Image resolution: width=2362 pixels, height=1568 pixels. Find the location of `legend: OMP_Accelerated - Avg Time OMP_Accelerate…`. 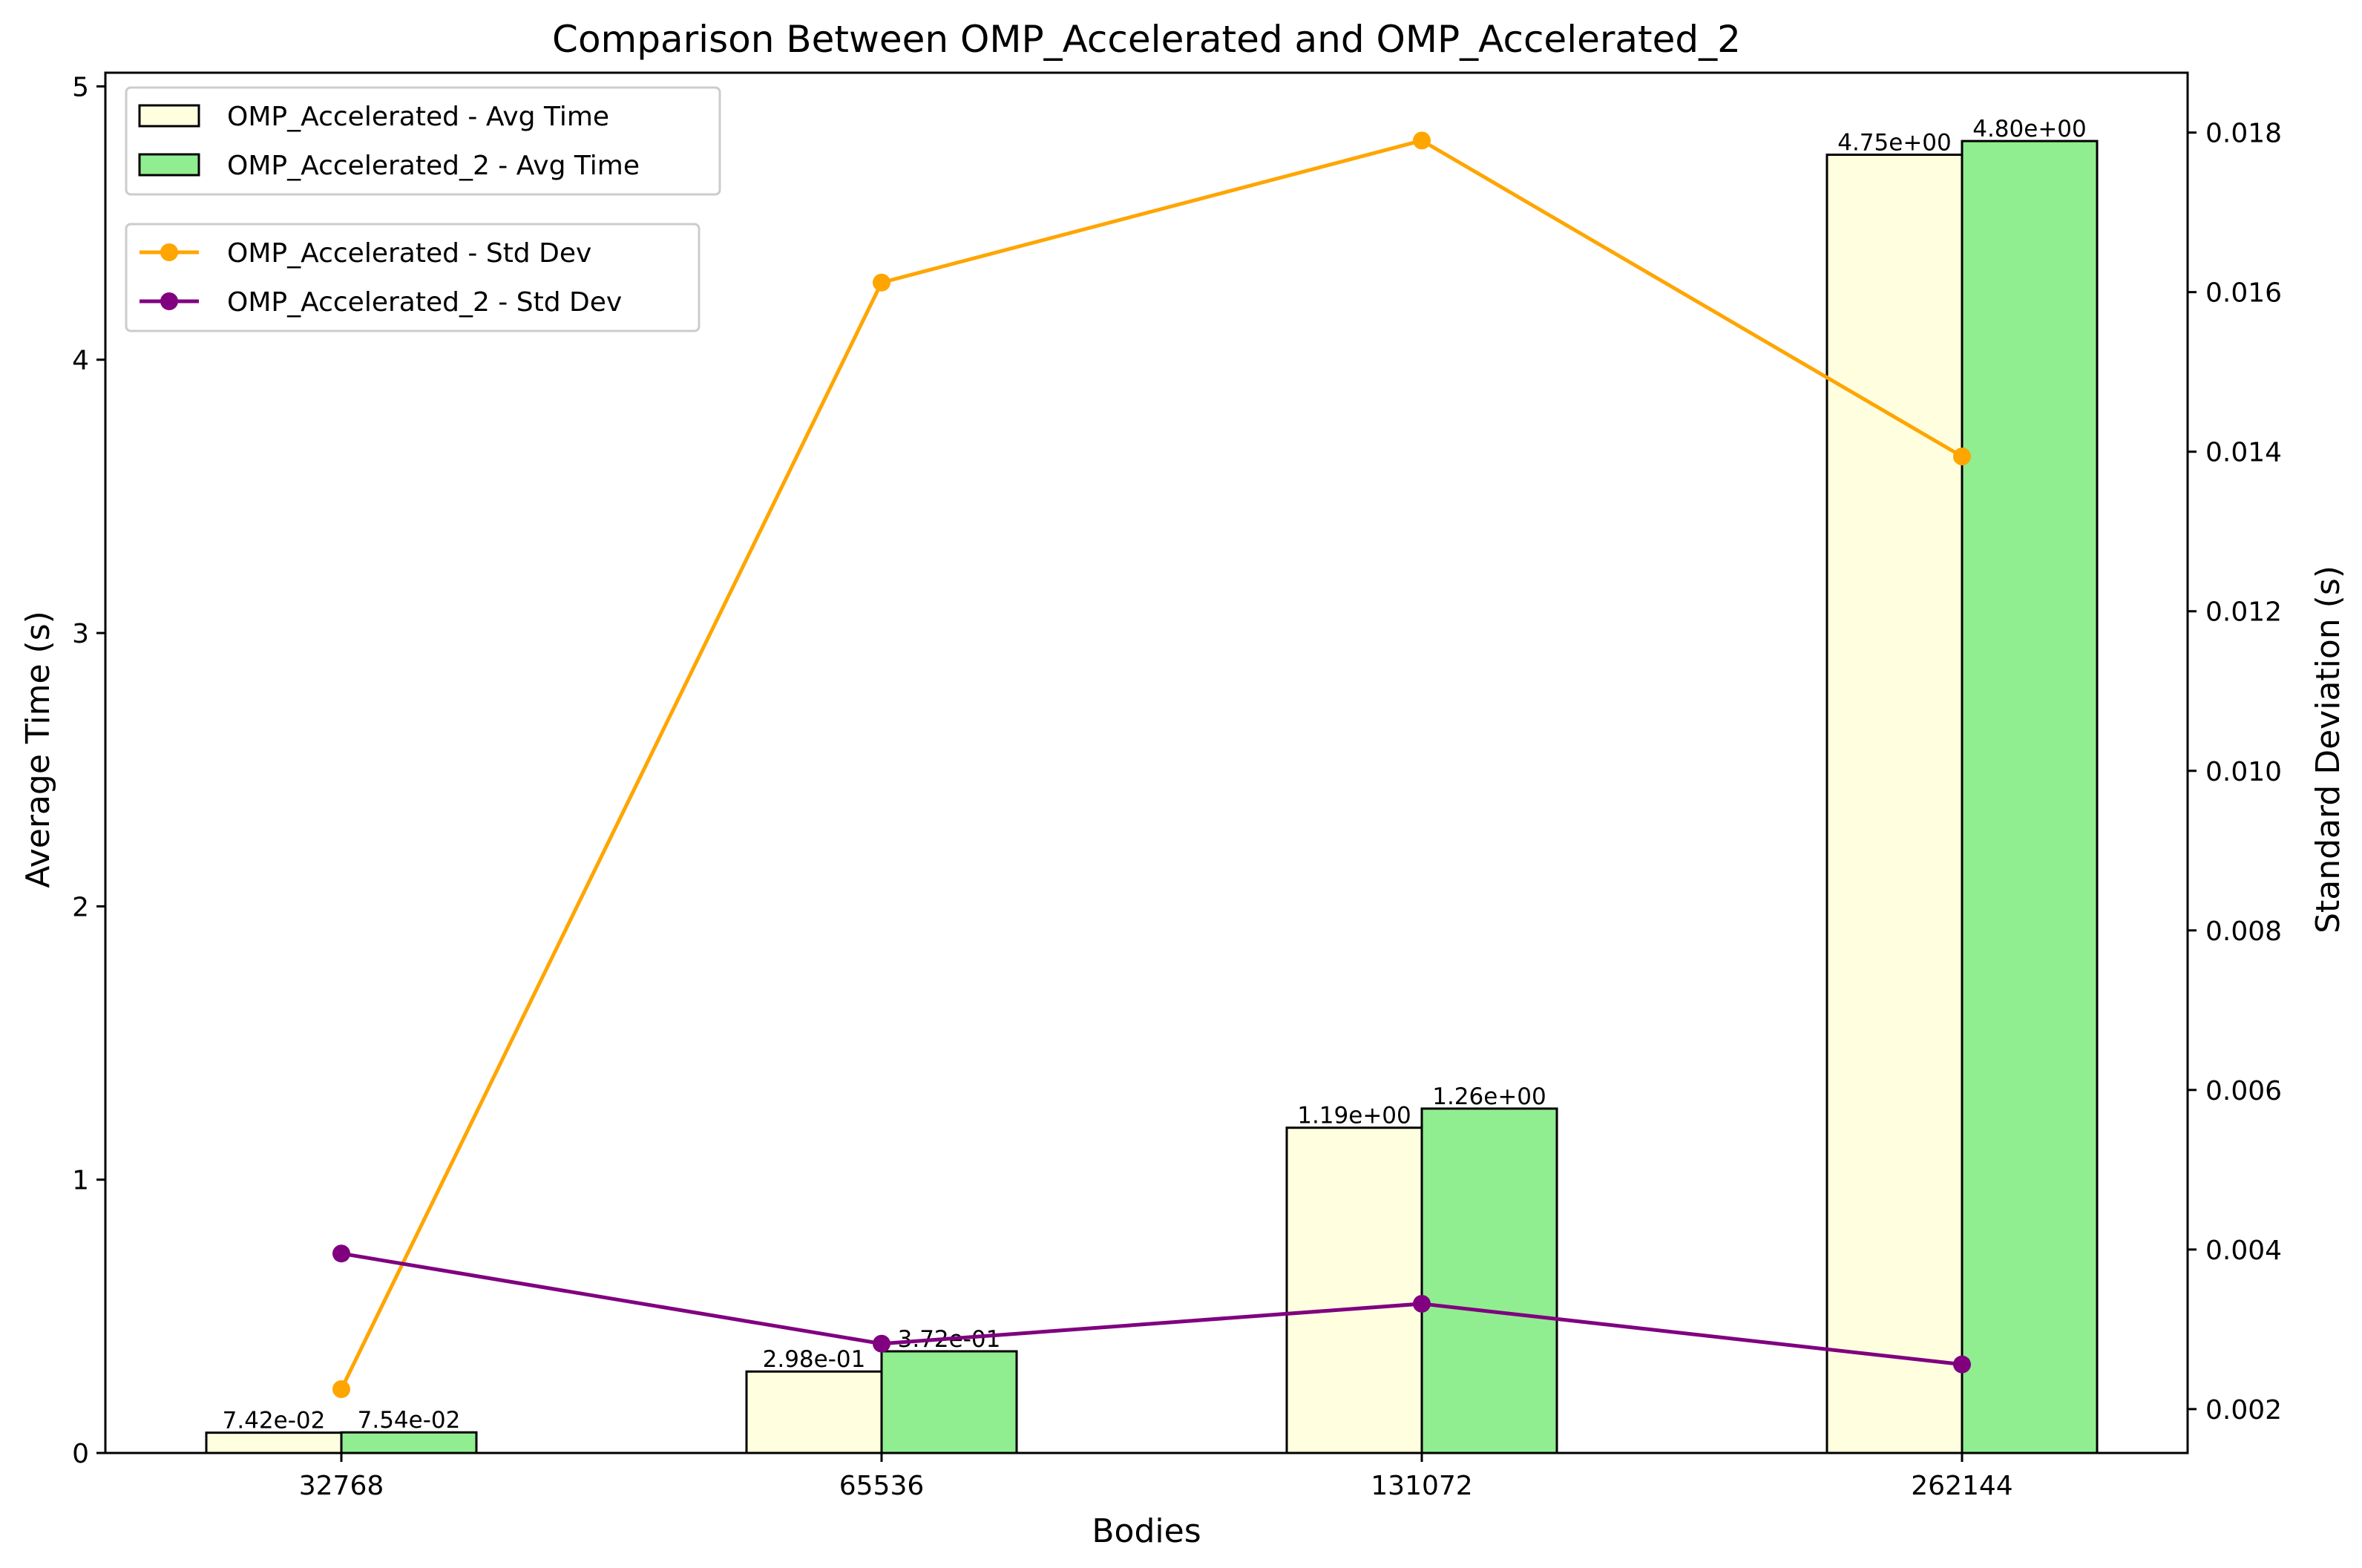

legend: OMP_Accelerated - Avg Time OMP_Accelerate… is located at coordinates (423, 209).